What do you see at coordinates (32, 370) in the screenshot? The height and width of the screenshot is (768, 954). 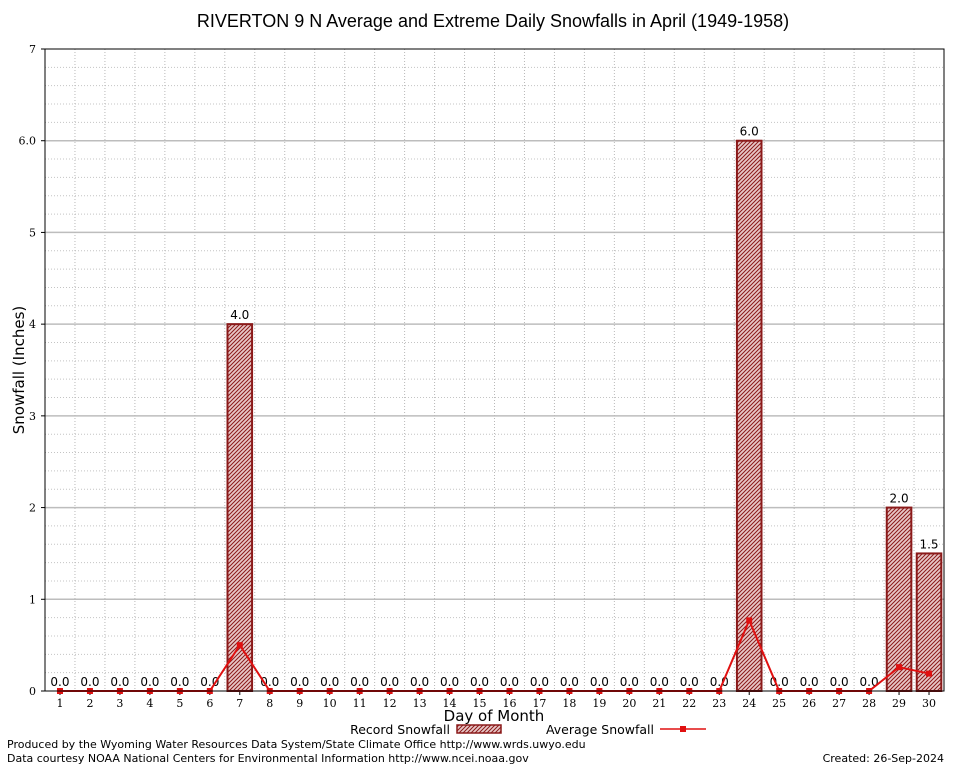 I see `y-axis-ticks: 0 1 2 3 4 5 6.0 7` at bounding box center [32, 370].